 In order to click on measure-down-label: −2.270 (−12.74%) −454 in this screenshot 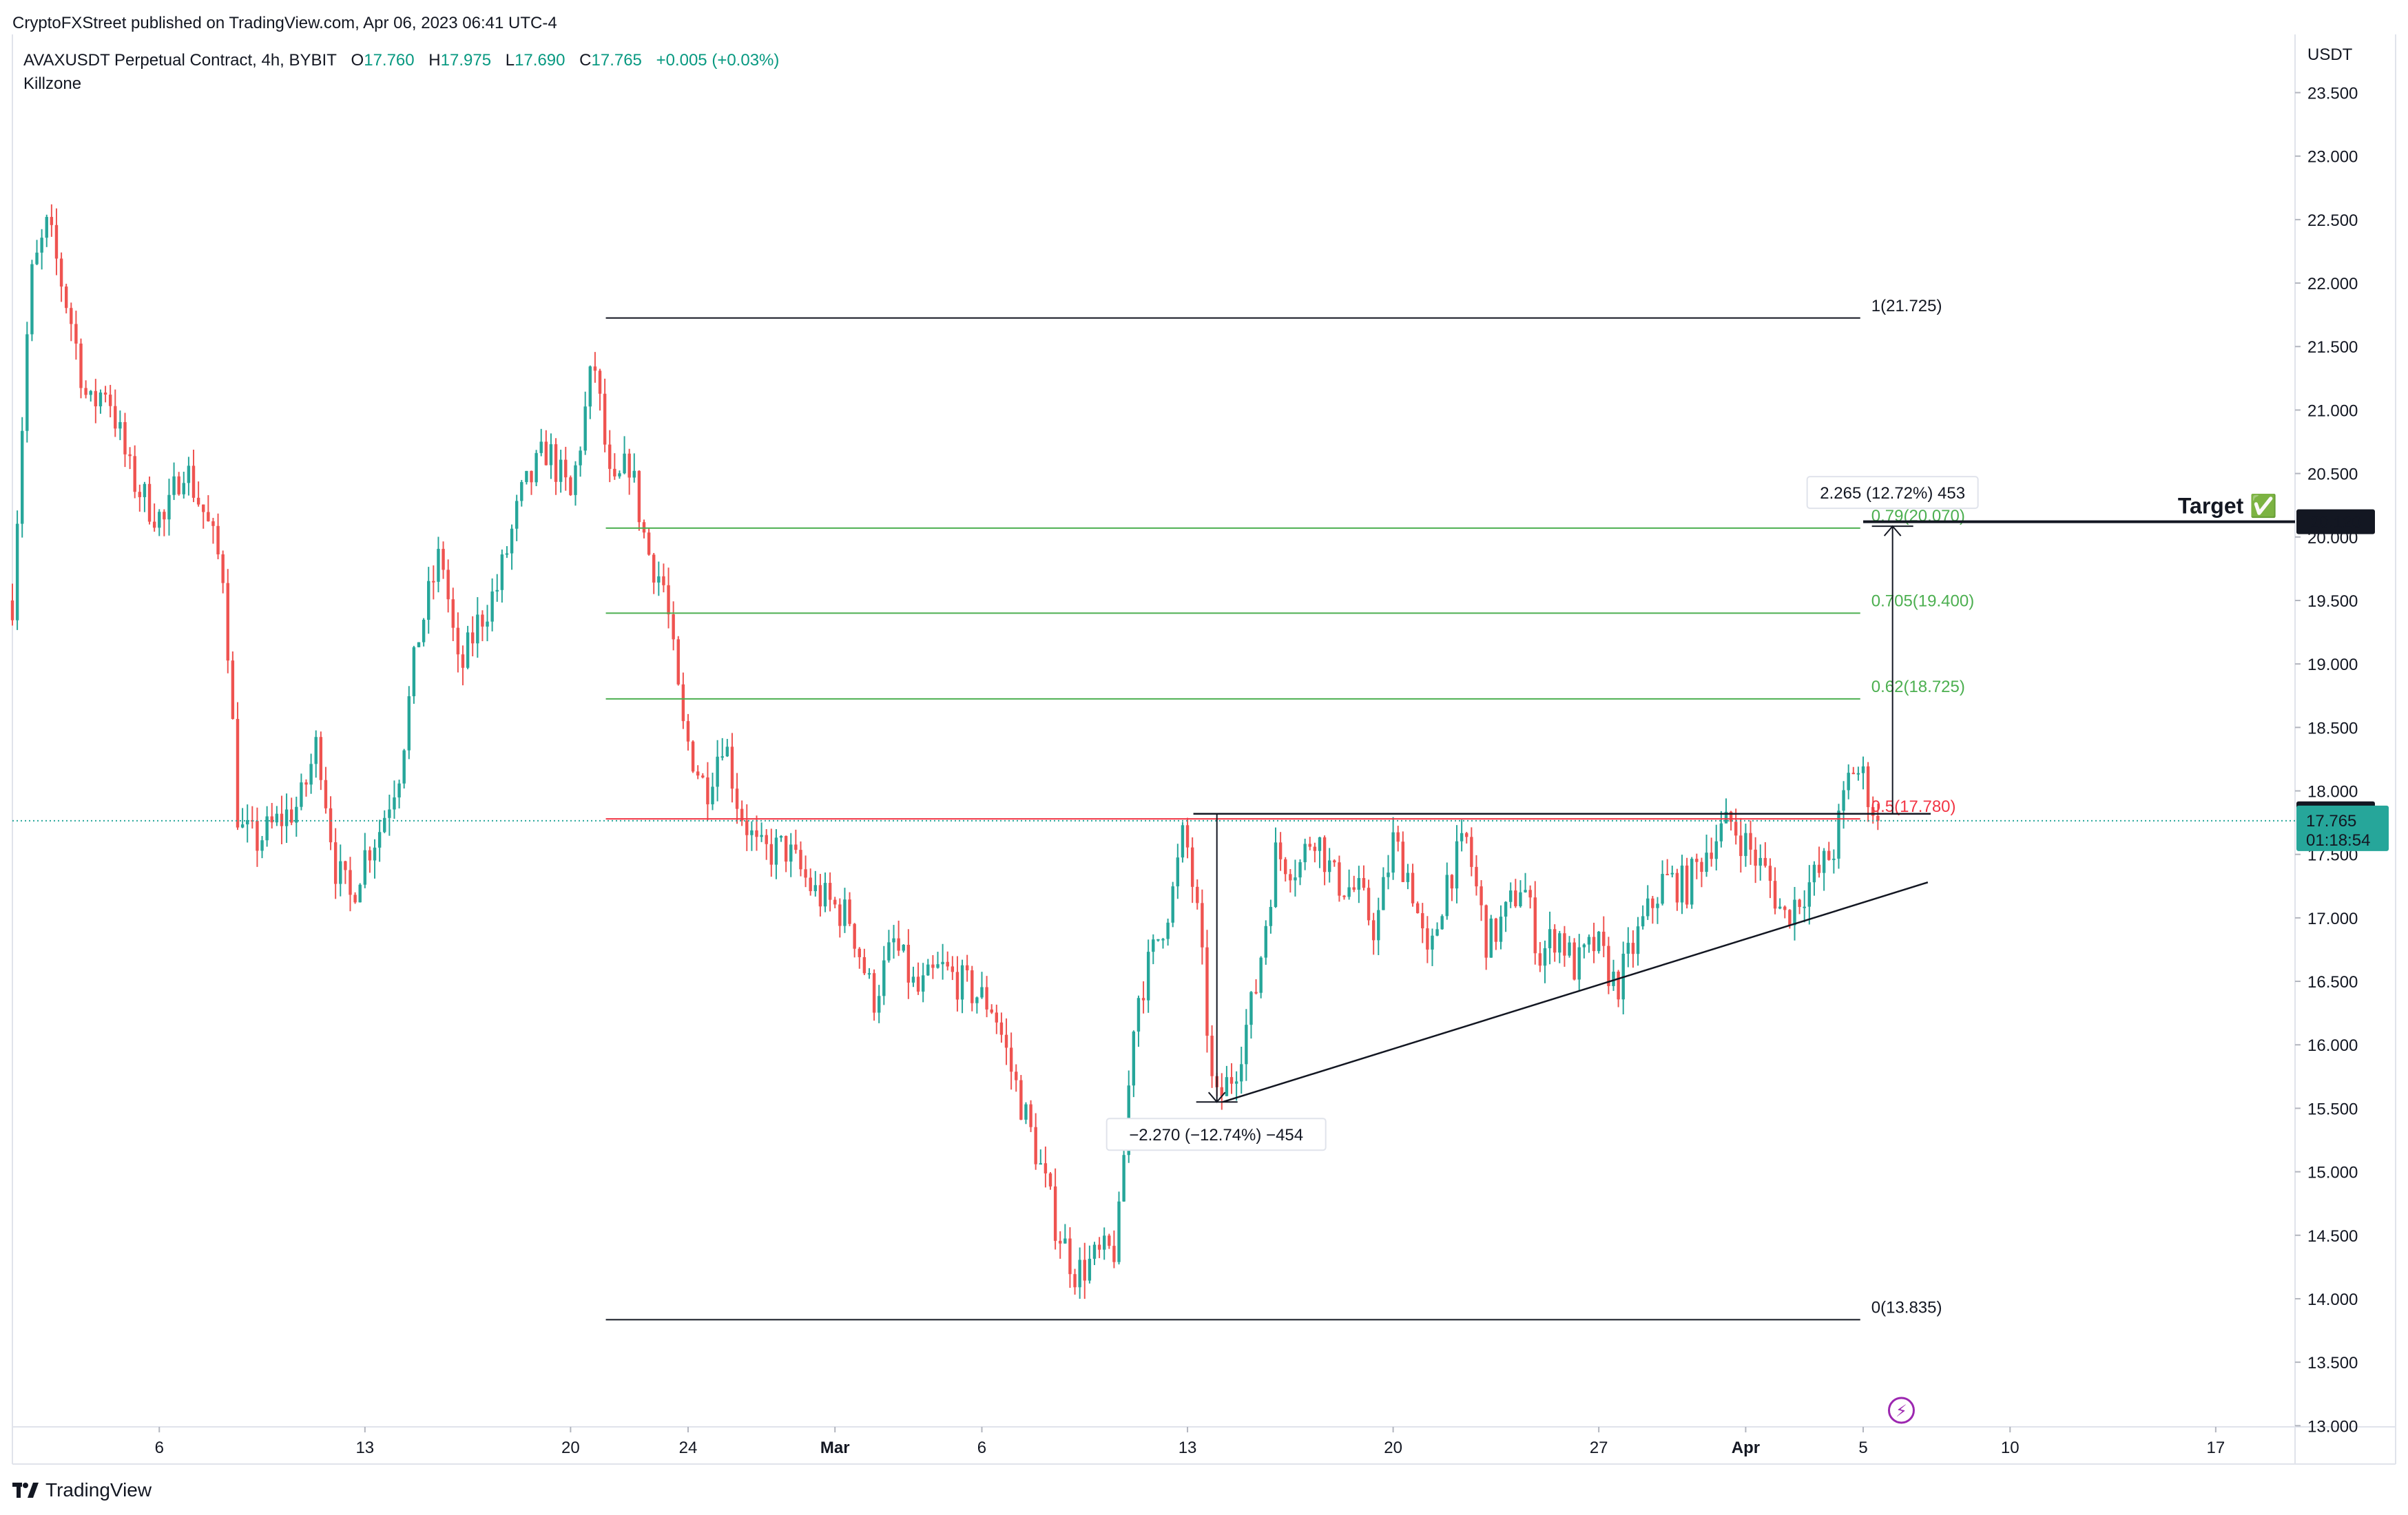, I will do `click(1216, 1135)`.